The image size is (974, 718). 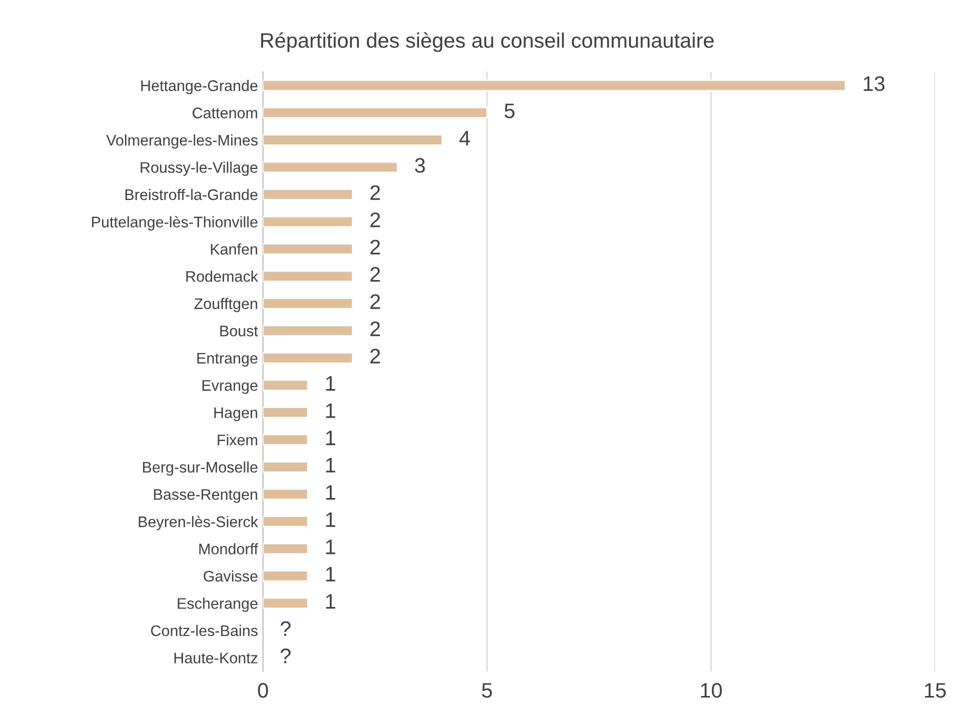 I want to click on y-tick-label: Gavisse, so click(x=231, y=576).